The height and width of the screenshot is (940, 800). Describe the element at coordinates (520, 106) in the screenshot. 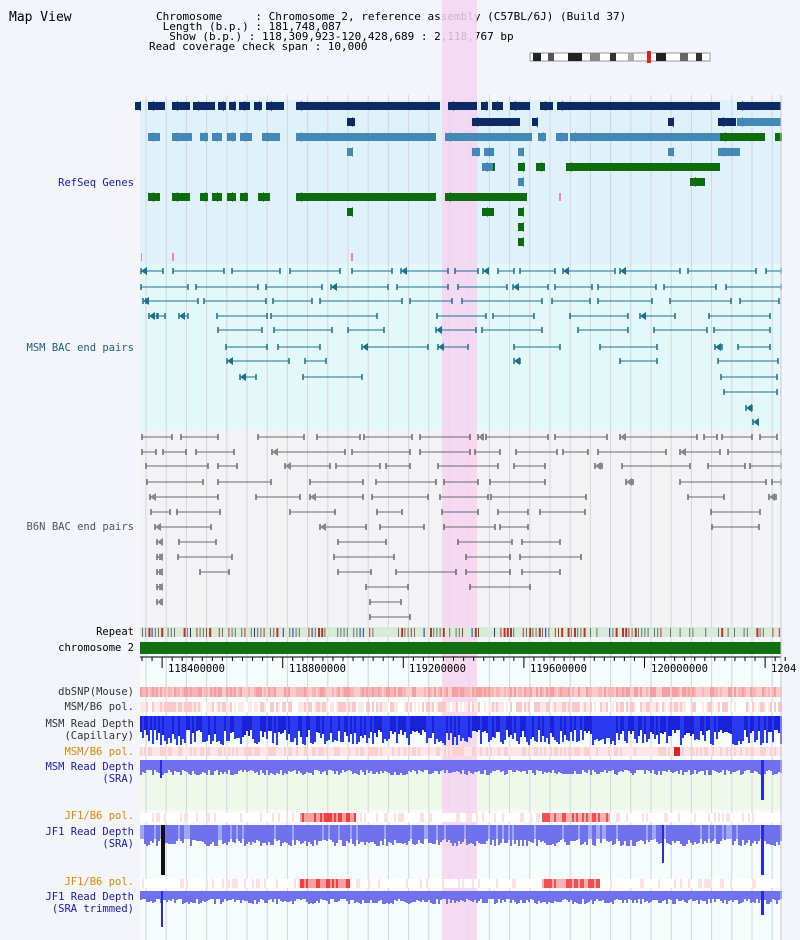

I see `gene-block` at that location.